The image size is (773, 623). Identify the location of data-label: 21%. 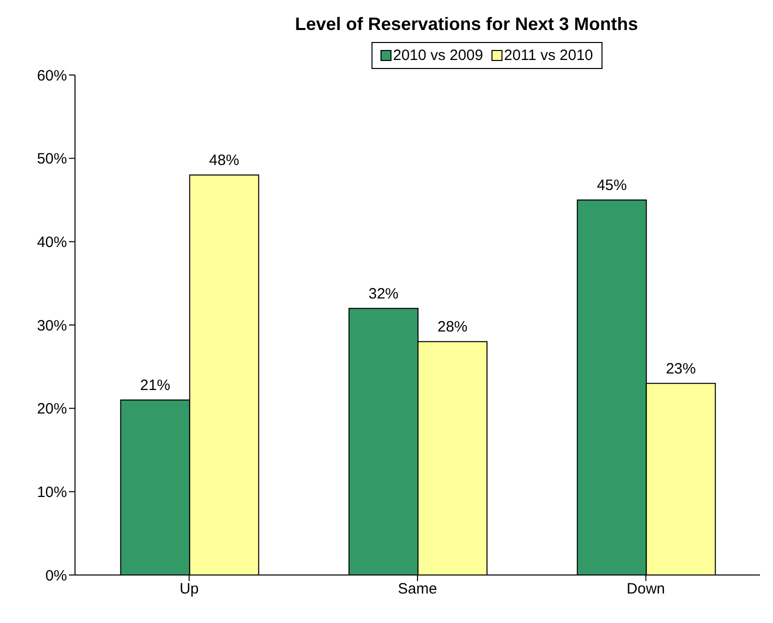
(155, 385).